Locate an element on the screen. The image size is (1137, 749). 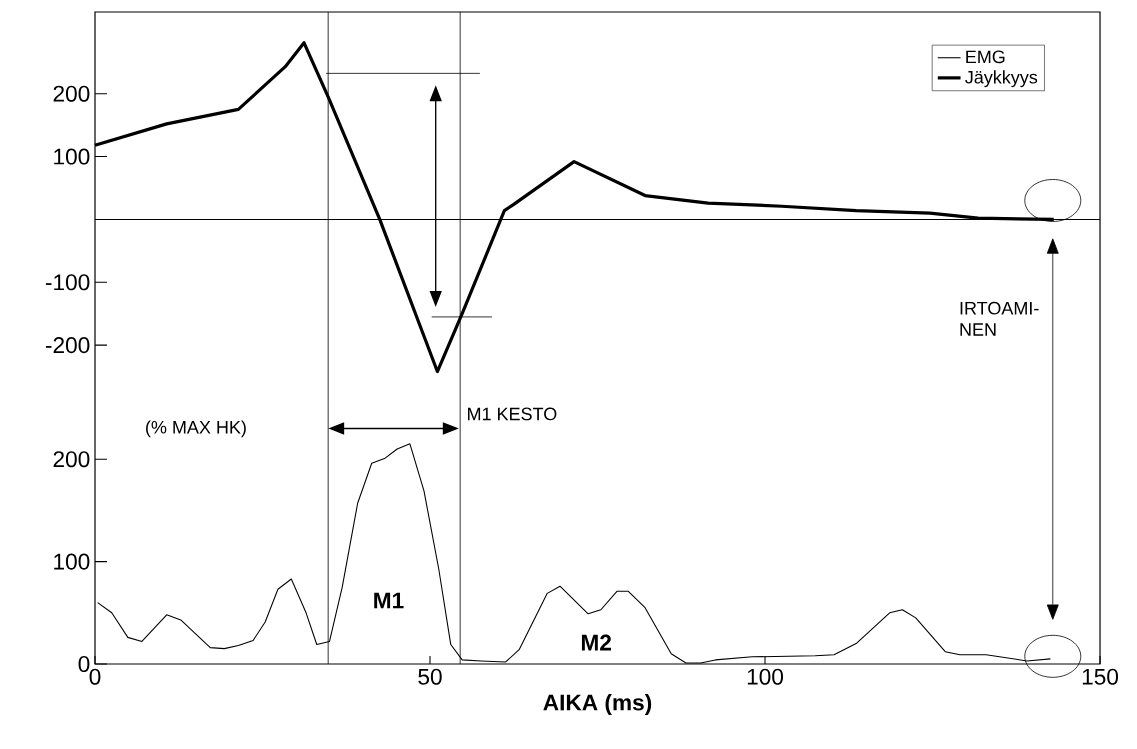
legend-label: Jäykkyys is located at coordinates (1001, 79).